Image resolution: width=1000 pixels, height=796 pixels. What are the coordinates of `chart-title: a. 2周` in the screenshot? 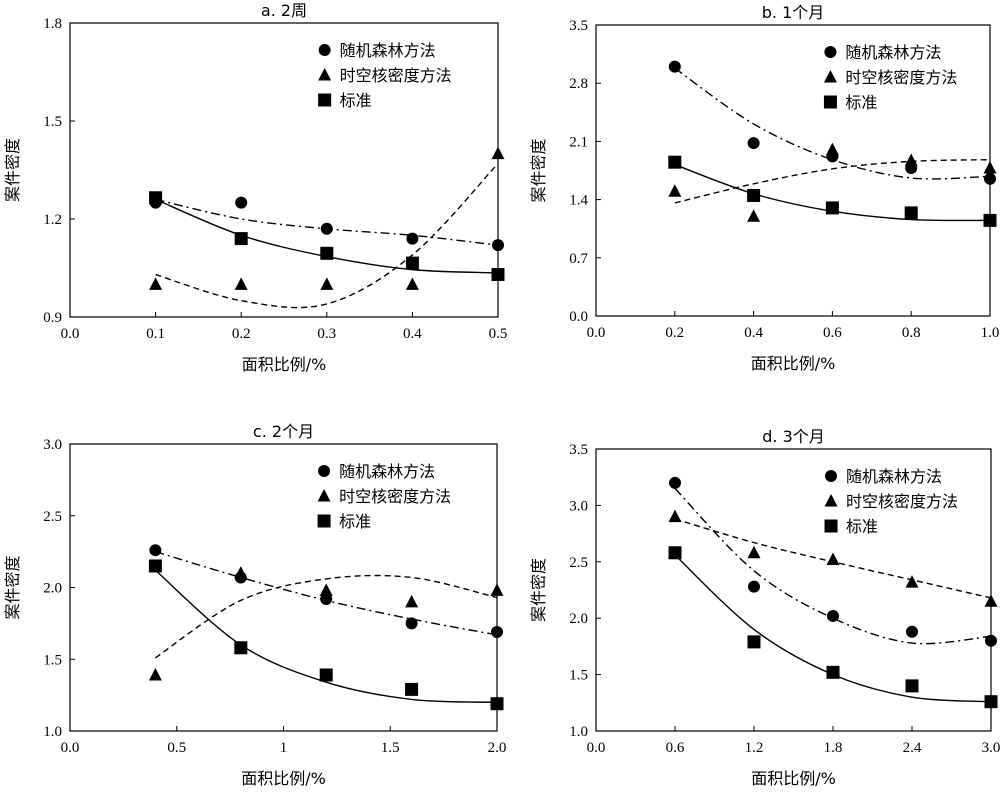 It's located at (284, 10).